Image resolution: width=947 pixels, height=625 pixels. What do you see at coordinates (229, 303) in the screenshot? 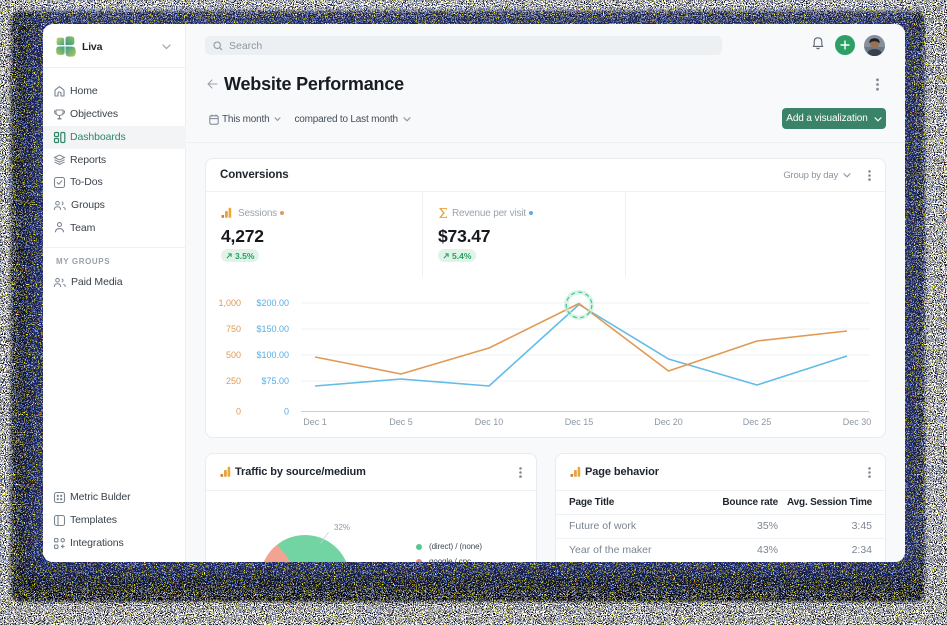
I see `svg-text: 1,000` at bounding box center [229, 303].